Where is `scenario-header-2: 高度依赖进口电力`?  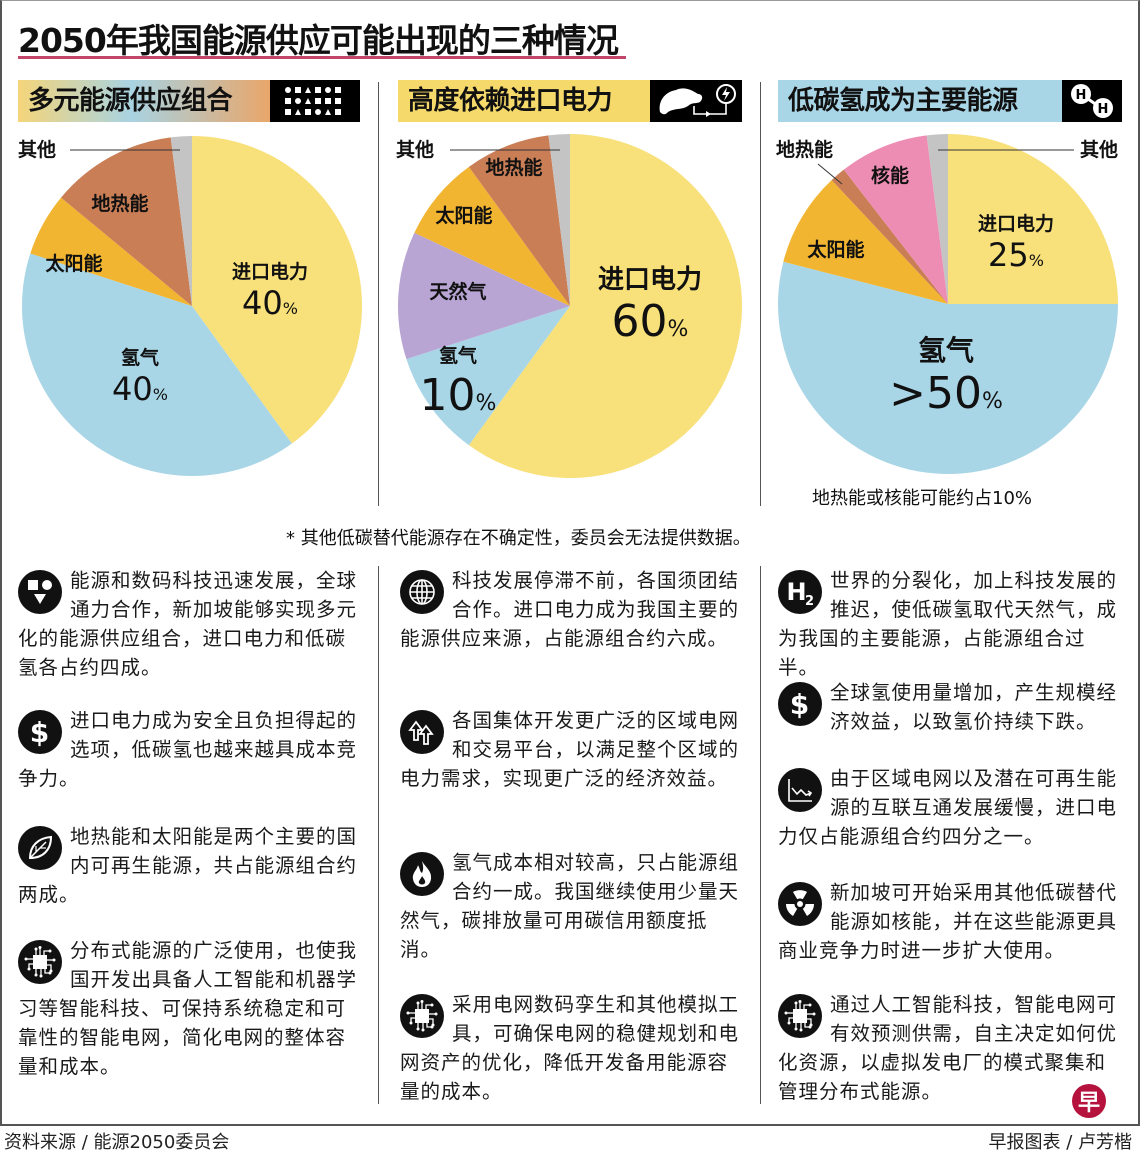 scenario-header-2: 高度依赖进口电力 is located at coordinates (570, 101).